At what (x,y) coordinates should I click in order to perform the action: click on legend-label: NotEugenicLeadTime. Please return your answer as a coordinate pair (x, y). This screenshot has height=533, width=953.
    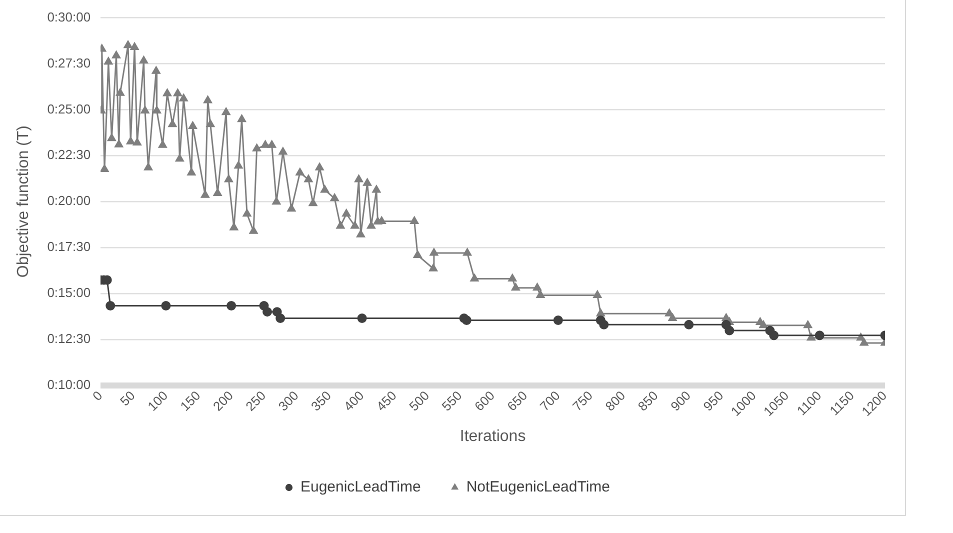
    Looking at the image, I should click on (538, 487).